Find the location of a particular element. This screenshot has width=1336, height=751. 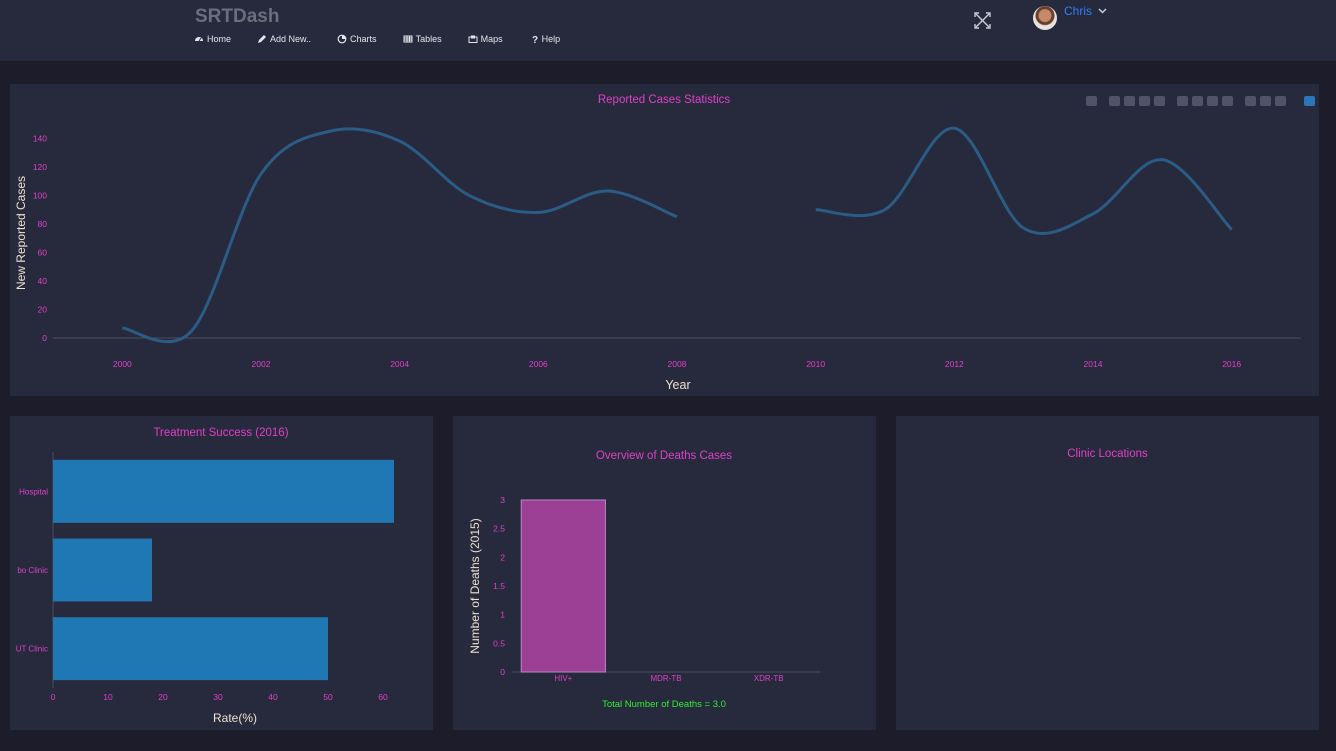

spike-icon is located at coordinates (1250, 101).